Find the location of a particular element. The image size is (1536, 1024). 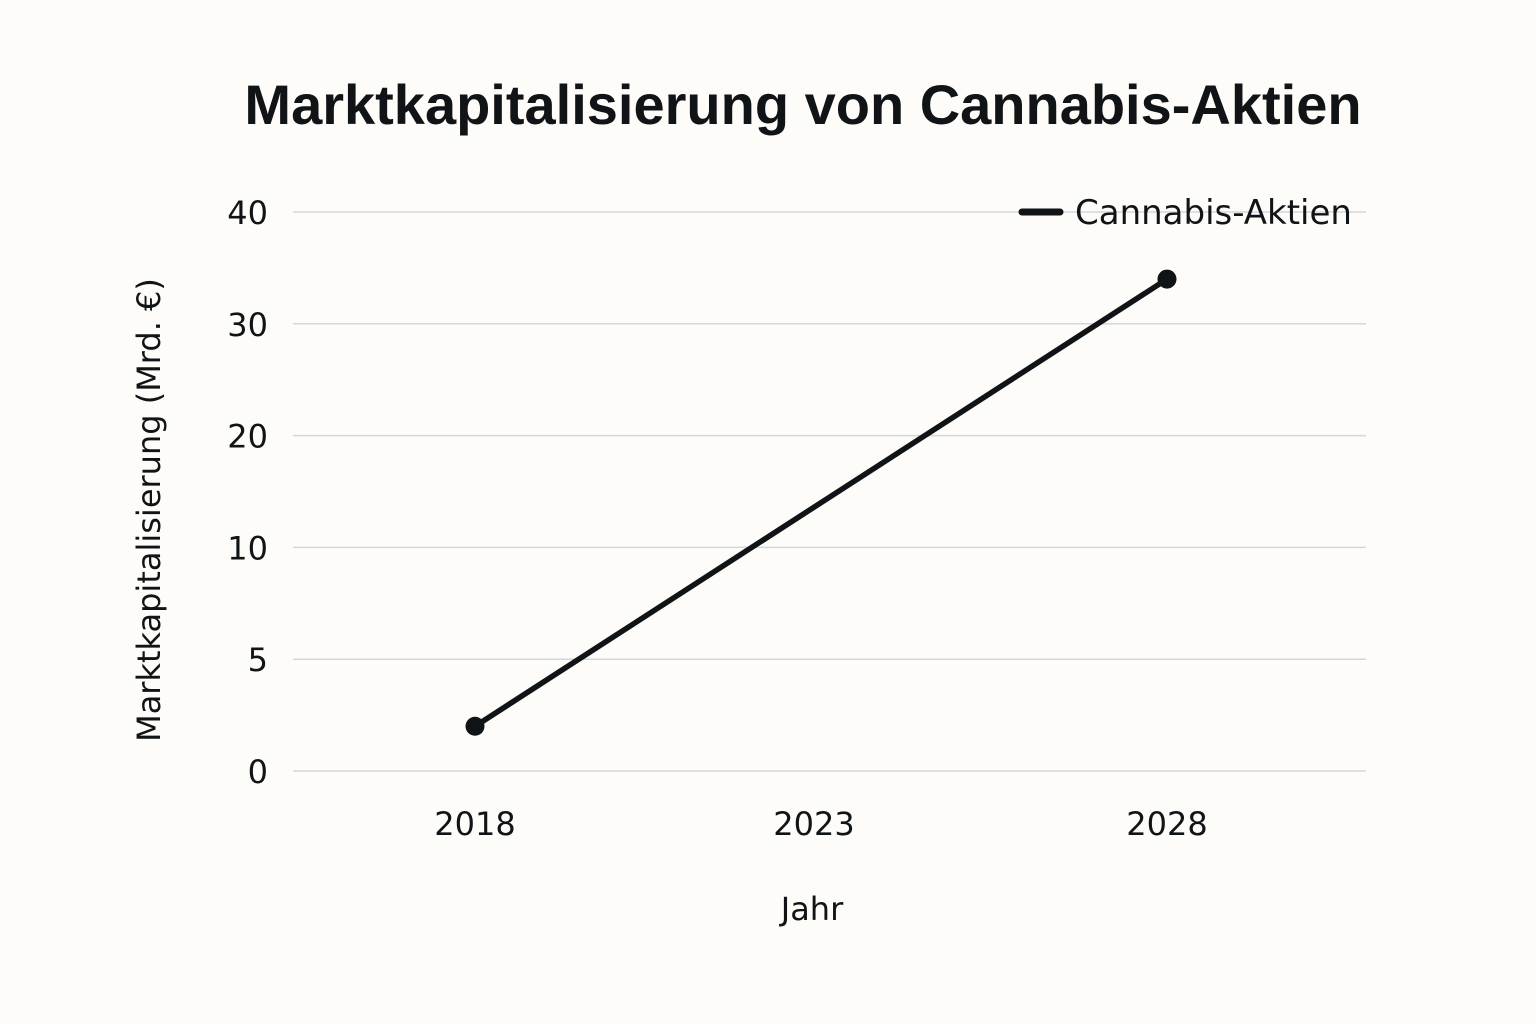

y-tick-label: 30 is located at coordinates (247, 325).